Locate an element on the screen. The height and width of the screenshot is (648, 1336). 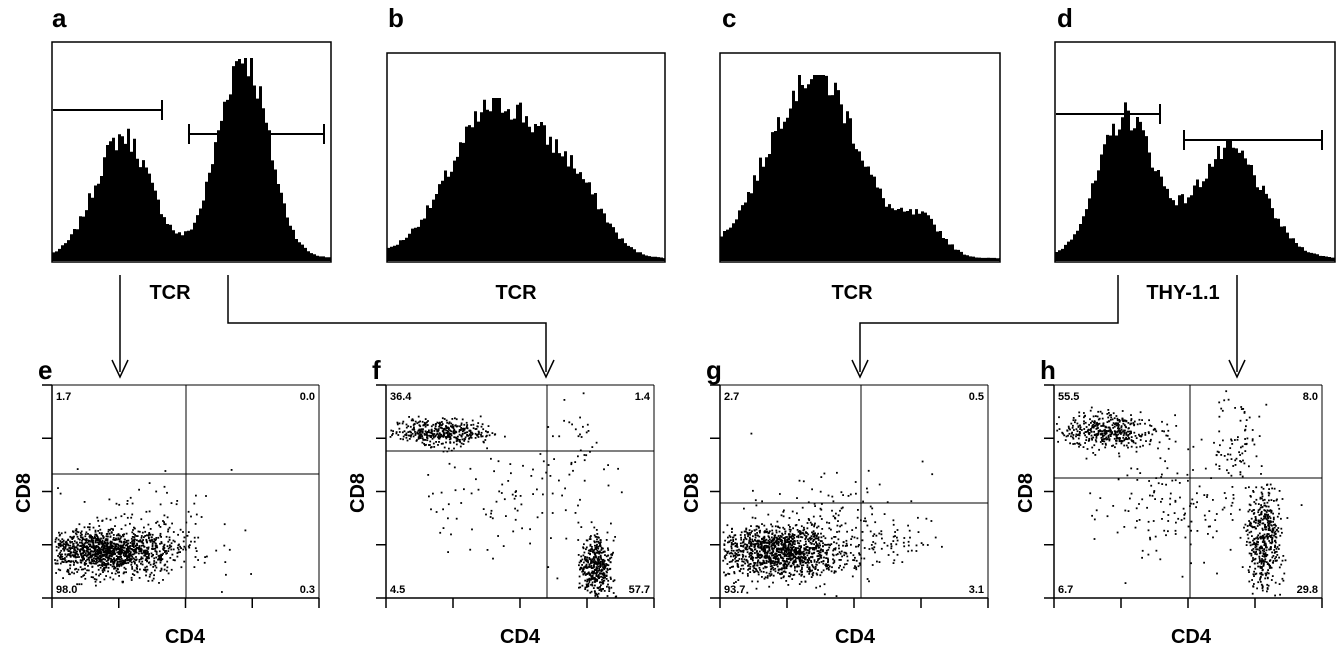
quadrant-percent-upper-left: 55.5 is located at coordinates (1068, 397).